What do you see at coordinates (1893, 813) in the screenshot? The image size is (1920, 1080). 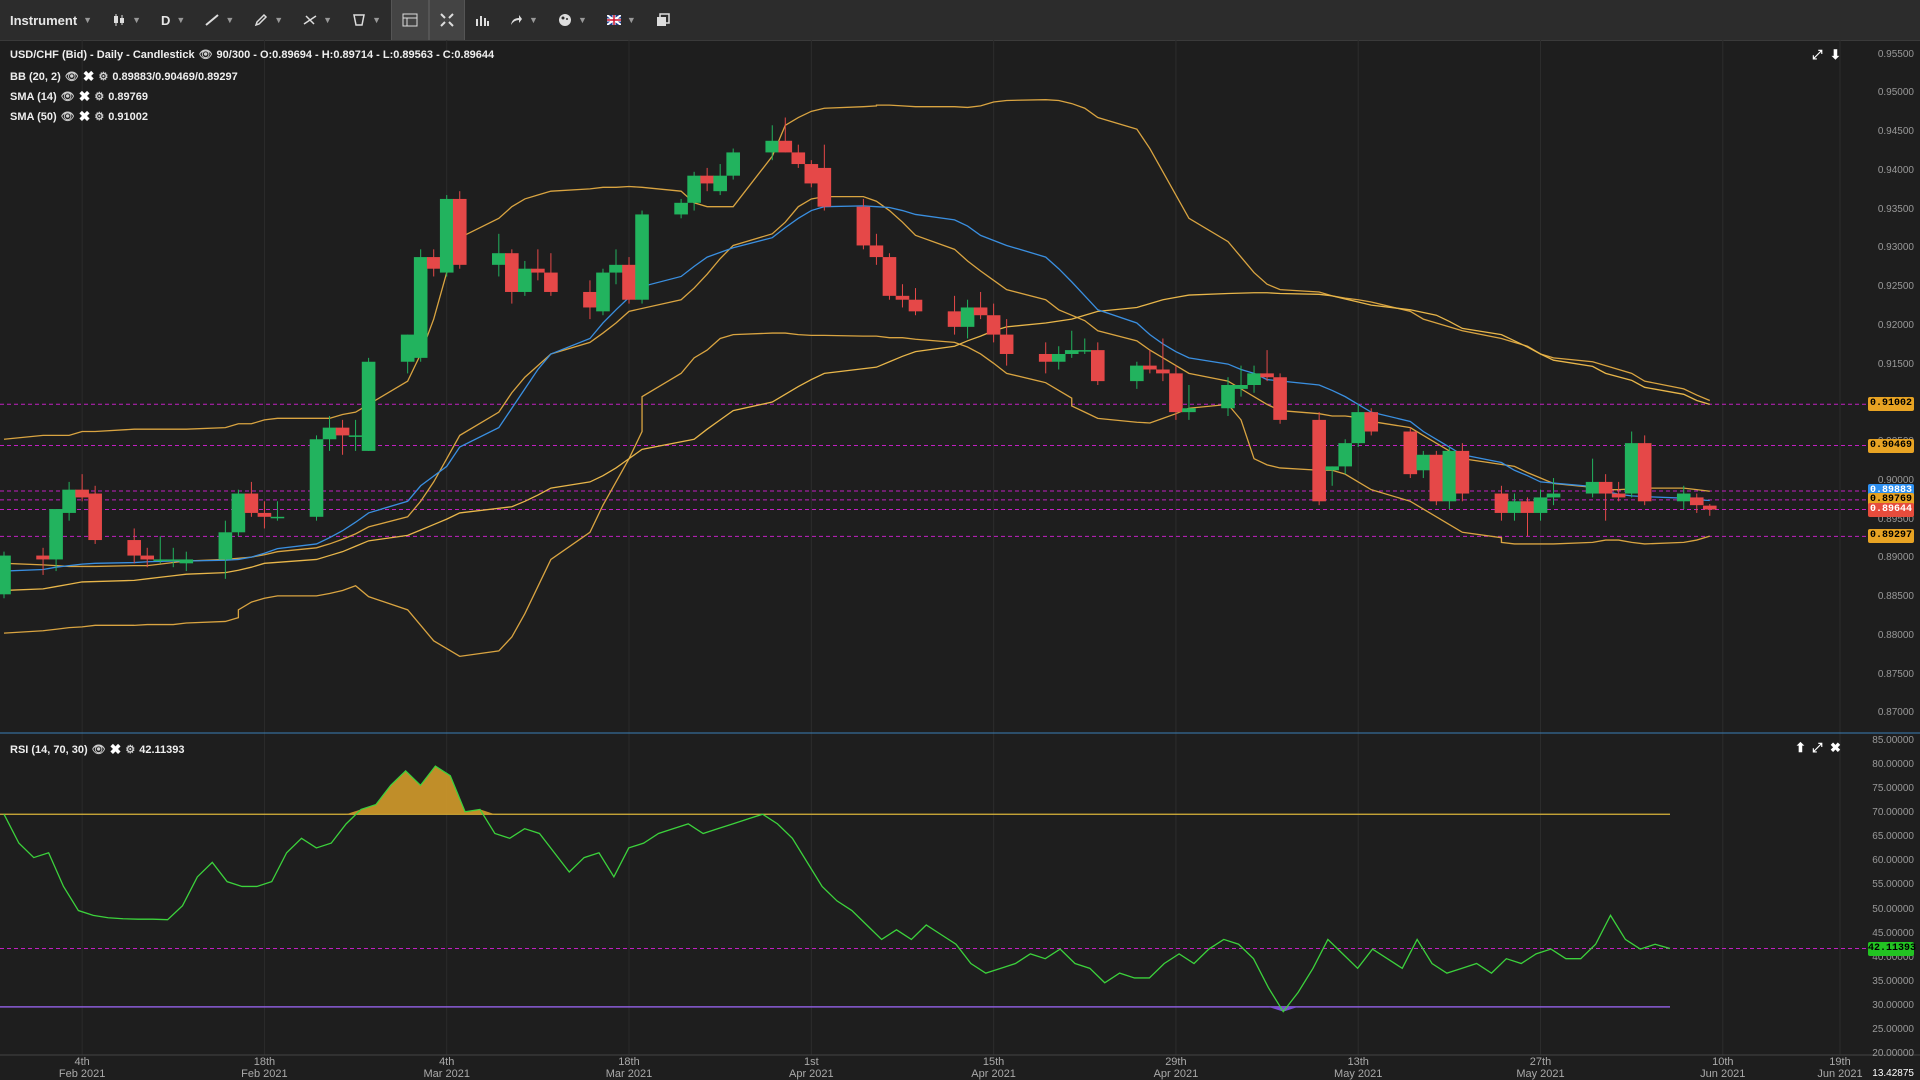 I see `rsi-tick-label: 70.00000` at bounding box center [1893, 813].